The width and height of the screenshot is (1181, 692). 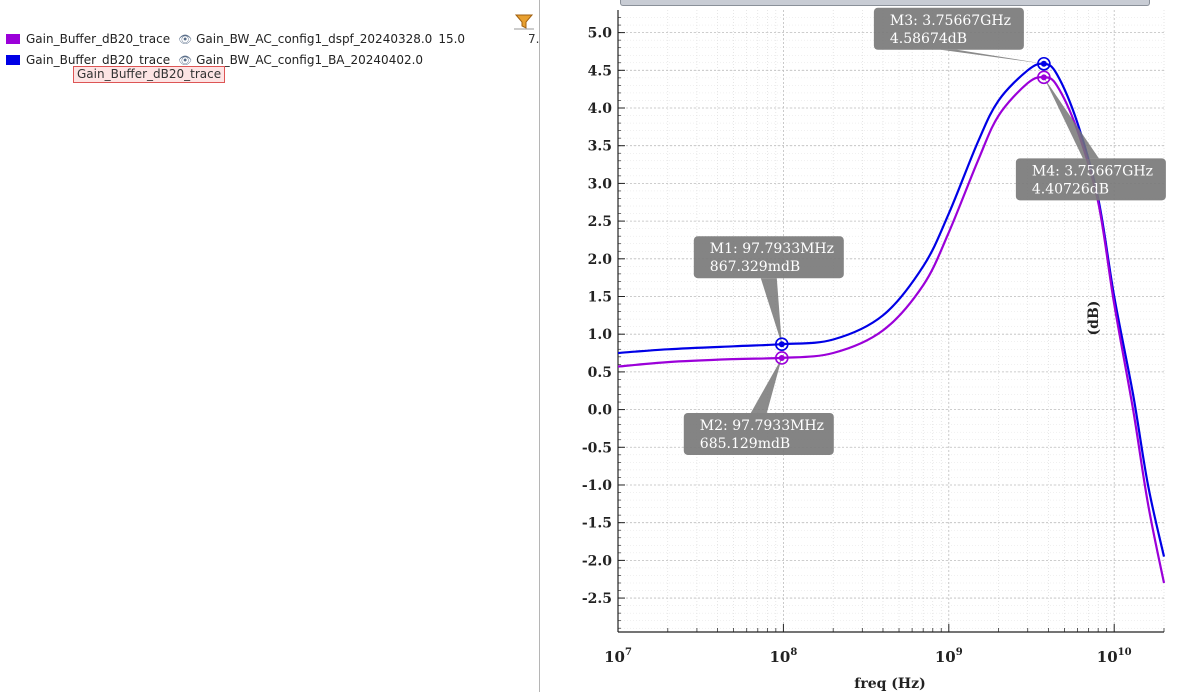 I want to click on filter-icon, so click(x=524, y=21).